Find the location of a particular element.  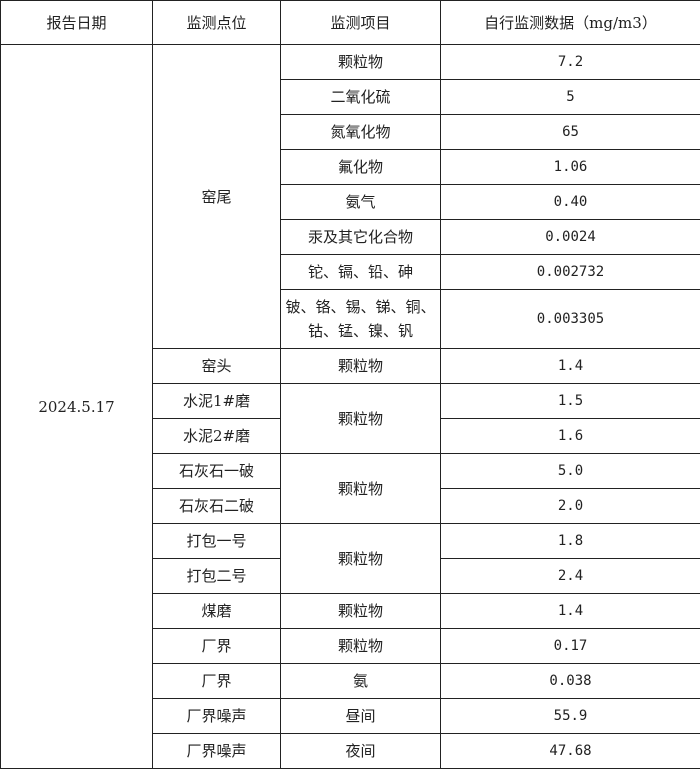

item-cell: 二氧化硫 is located at coordinates (360, 97).